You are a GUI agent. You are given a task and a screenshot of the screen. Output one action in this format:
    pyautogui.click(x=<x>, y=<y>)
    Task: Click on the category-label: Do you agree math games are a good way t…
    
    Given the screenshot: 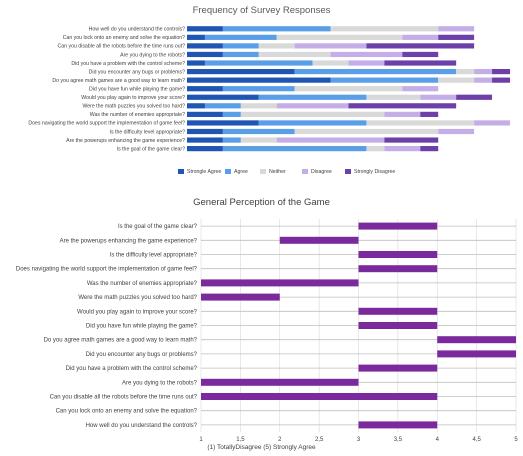 What is the action you would take?
    pyautogui.click(x=118, y=81)
    